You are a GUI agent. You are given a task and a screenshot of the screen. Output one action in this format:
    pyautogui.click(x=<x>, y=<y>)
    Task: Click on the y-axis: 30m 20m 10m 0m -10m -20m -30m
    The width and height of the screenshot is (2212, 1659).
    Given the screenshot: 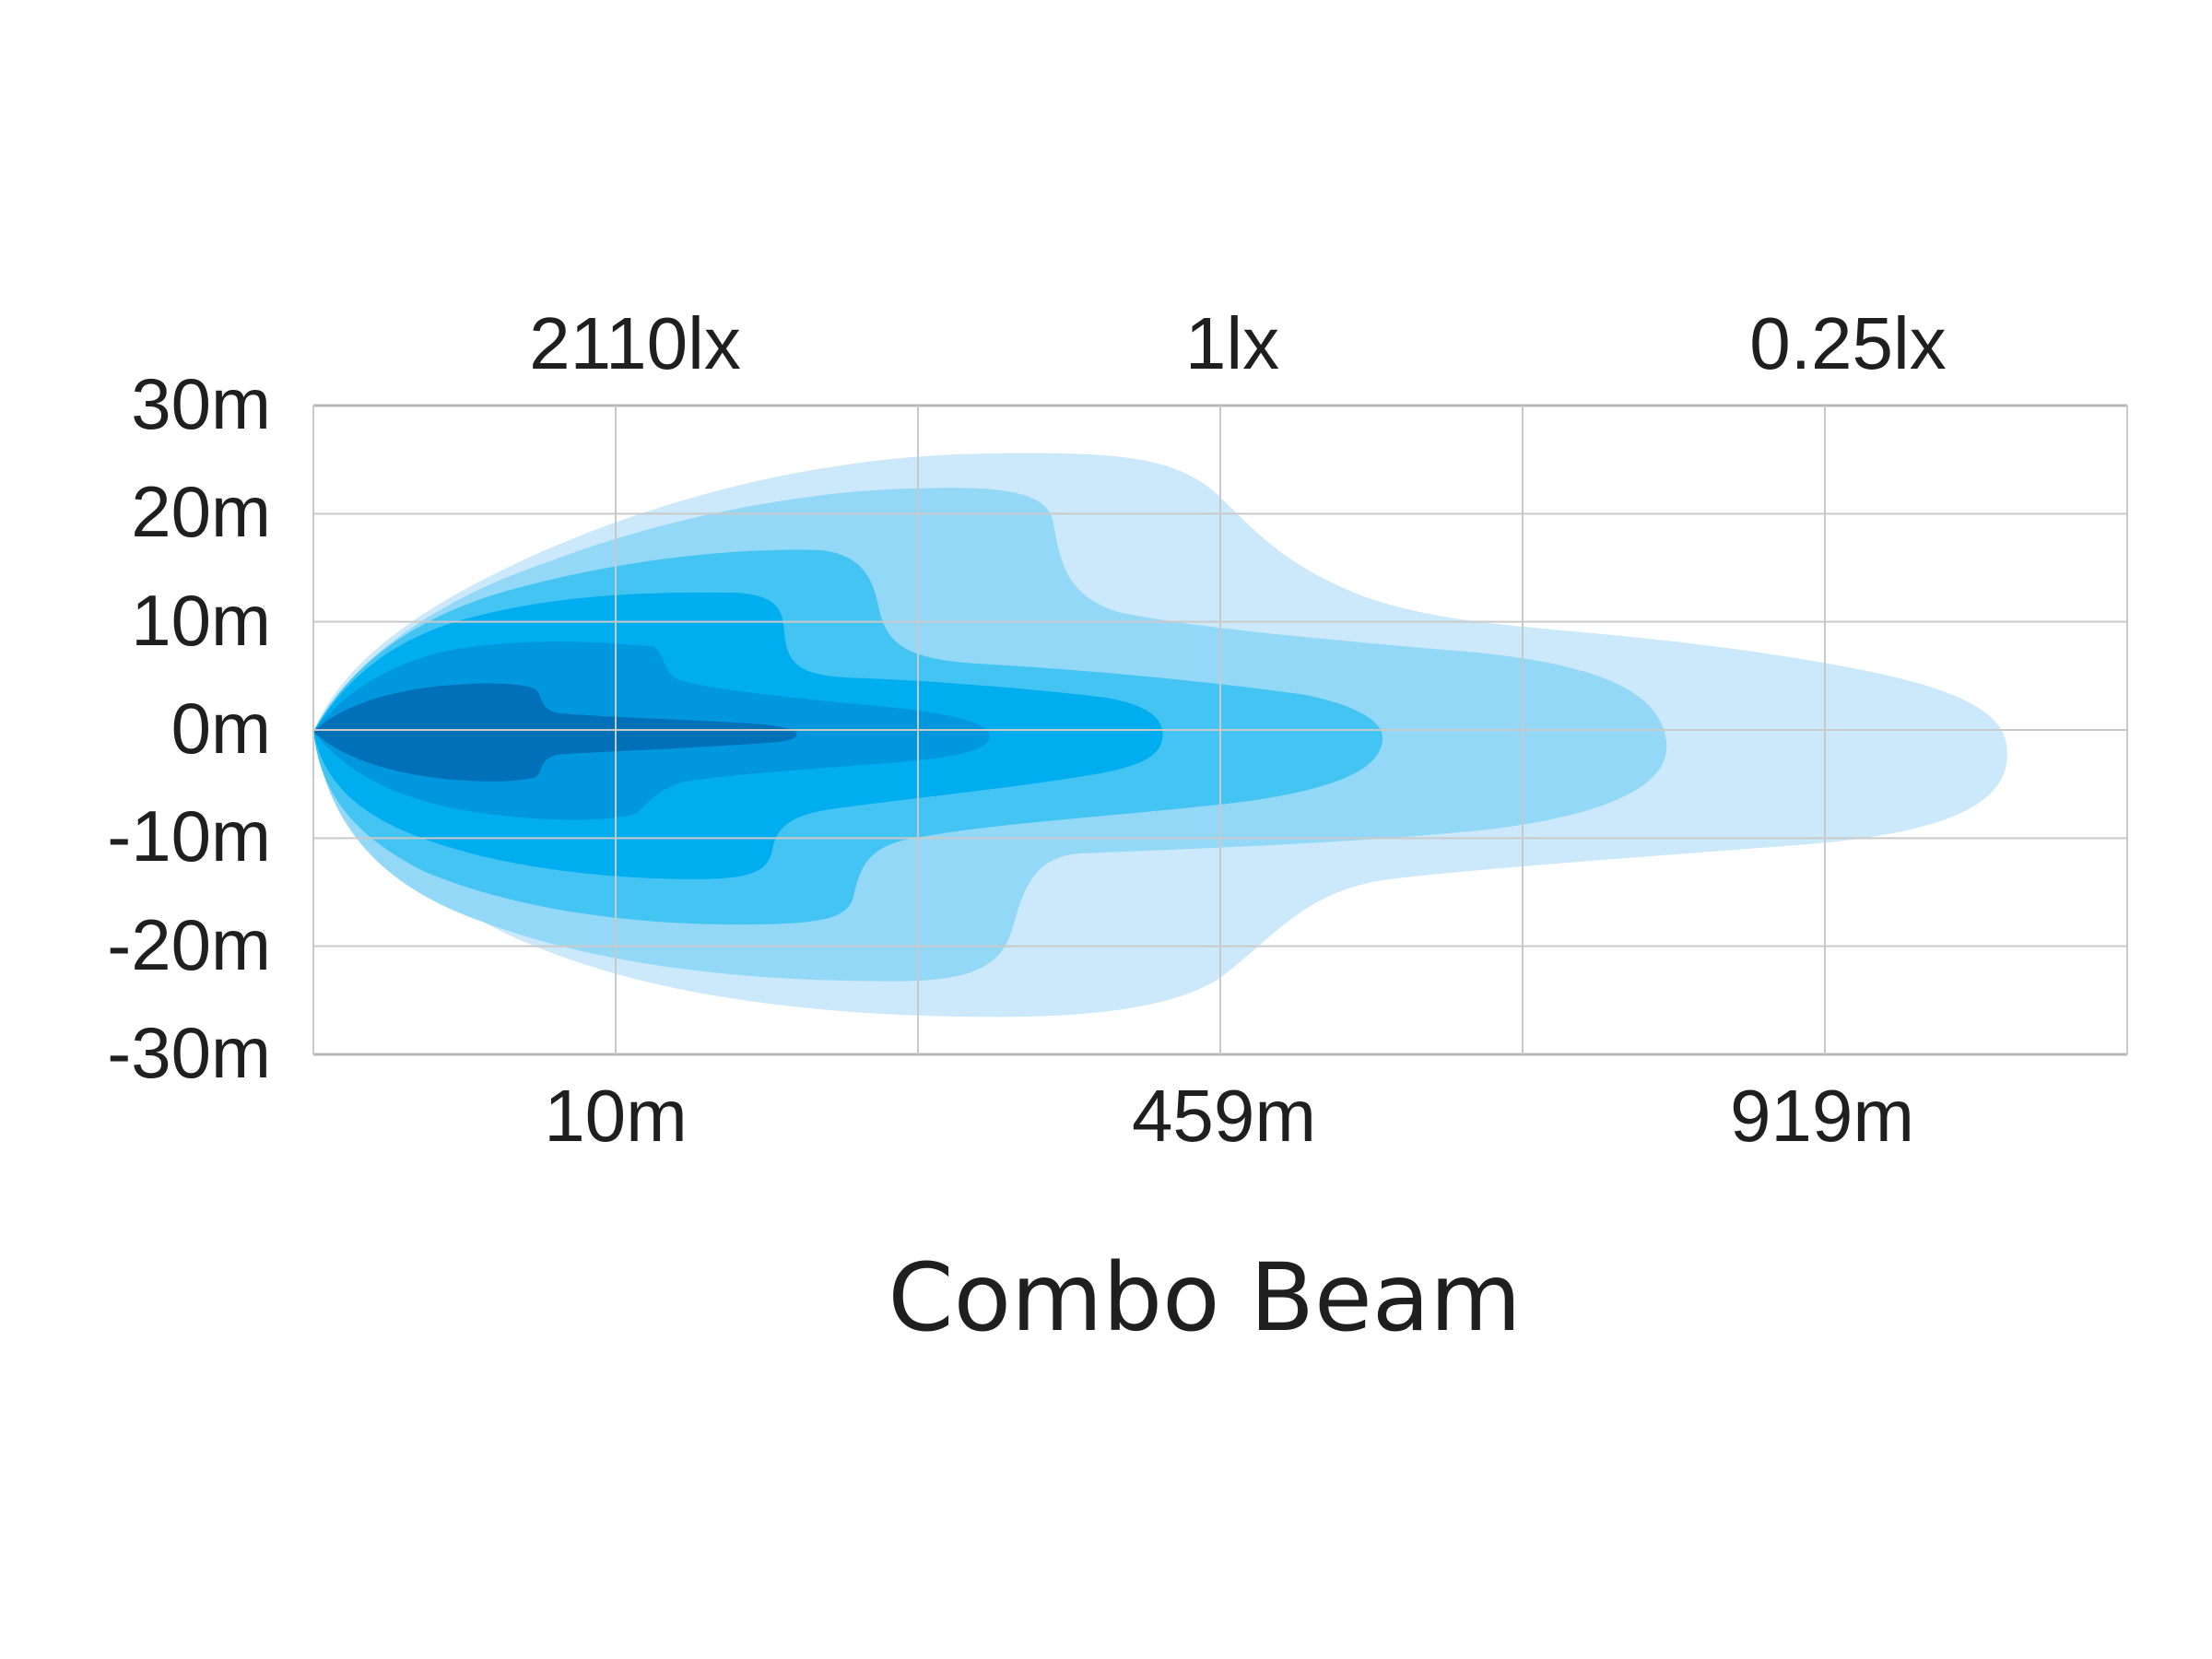 What is the action you would take?
    pyautogui.click(x=189, y=728)
    